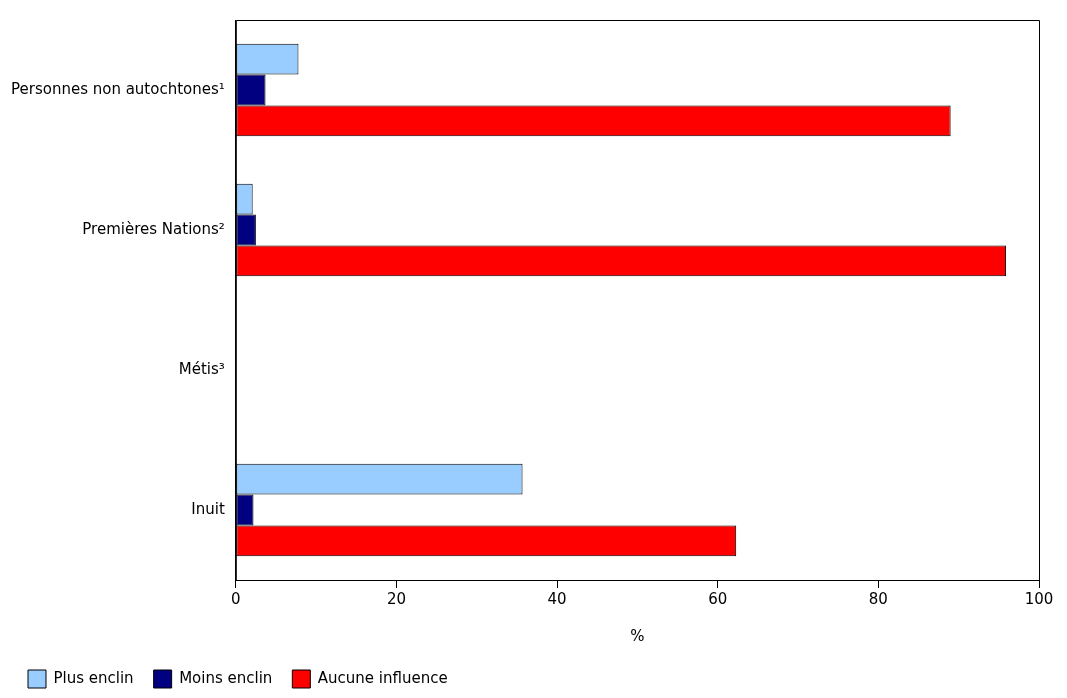 This screenshot has height=698, width=1067. Describe the element at coordinates (718, 598) in the screenshot. I see `x-tick-label: 60` at that location.